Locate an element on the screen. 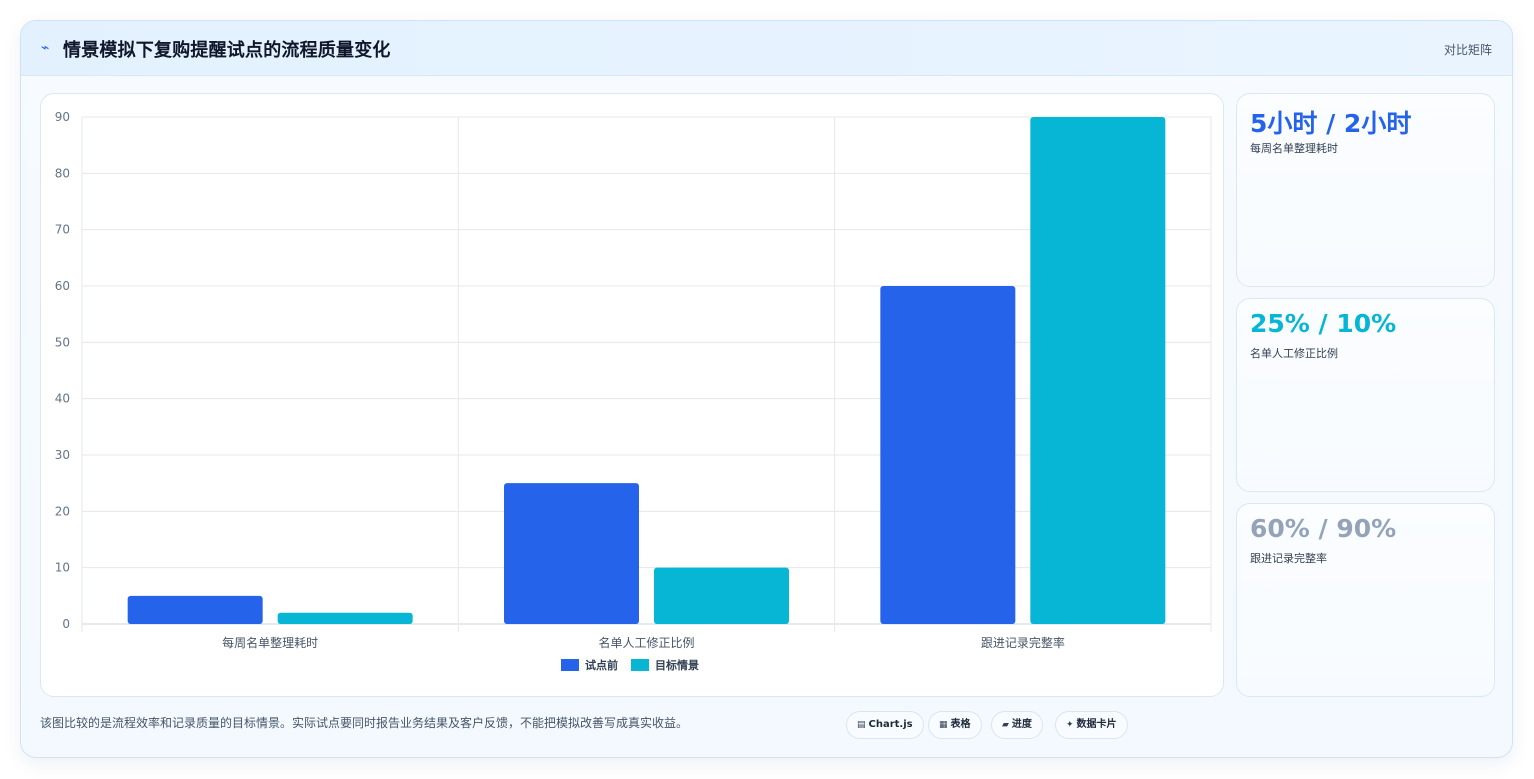 Image resolution: width=1534 pixels, height=779 pixels. legend-label: 目标情景 is located at coordinates (677, 665).